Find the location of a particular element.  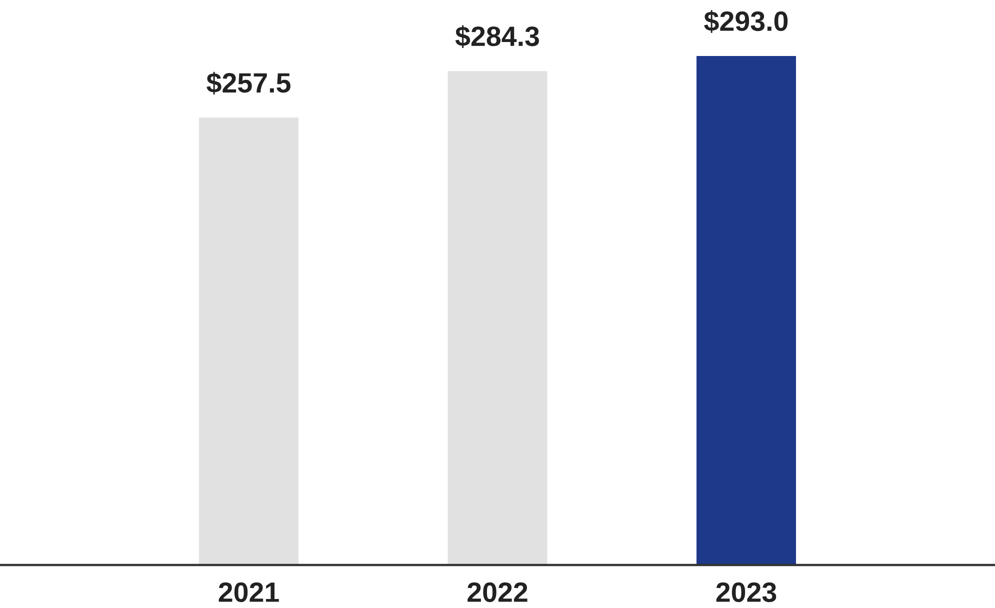

data-label: $284.3 is located at coordinates (497, 36).